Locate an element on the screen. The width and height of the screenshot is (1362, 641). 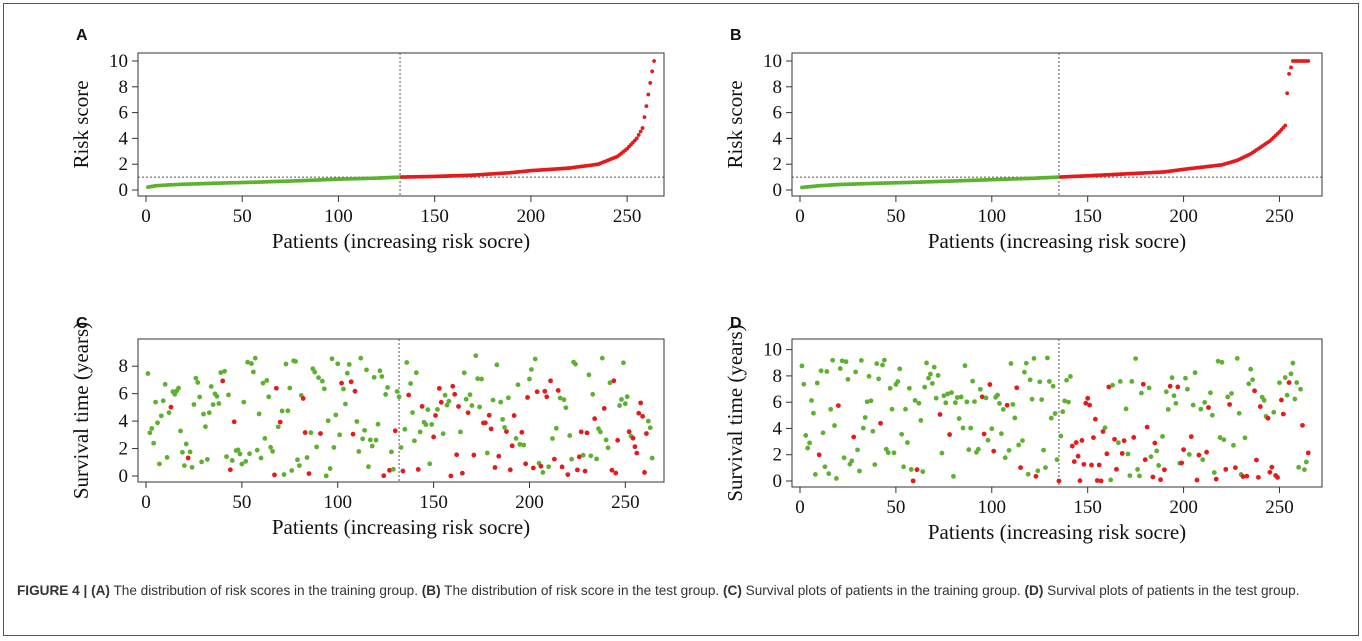
y-tick-label-c-2: 2 is located at coordinates (124, 449).